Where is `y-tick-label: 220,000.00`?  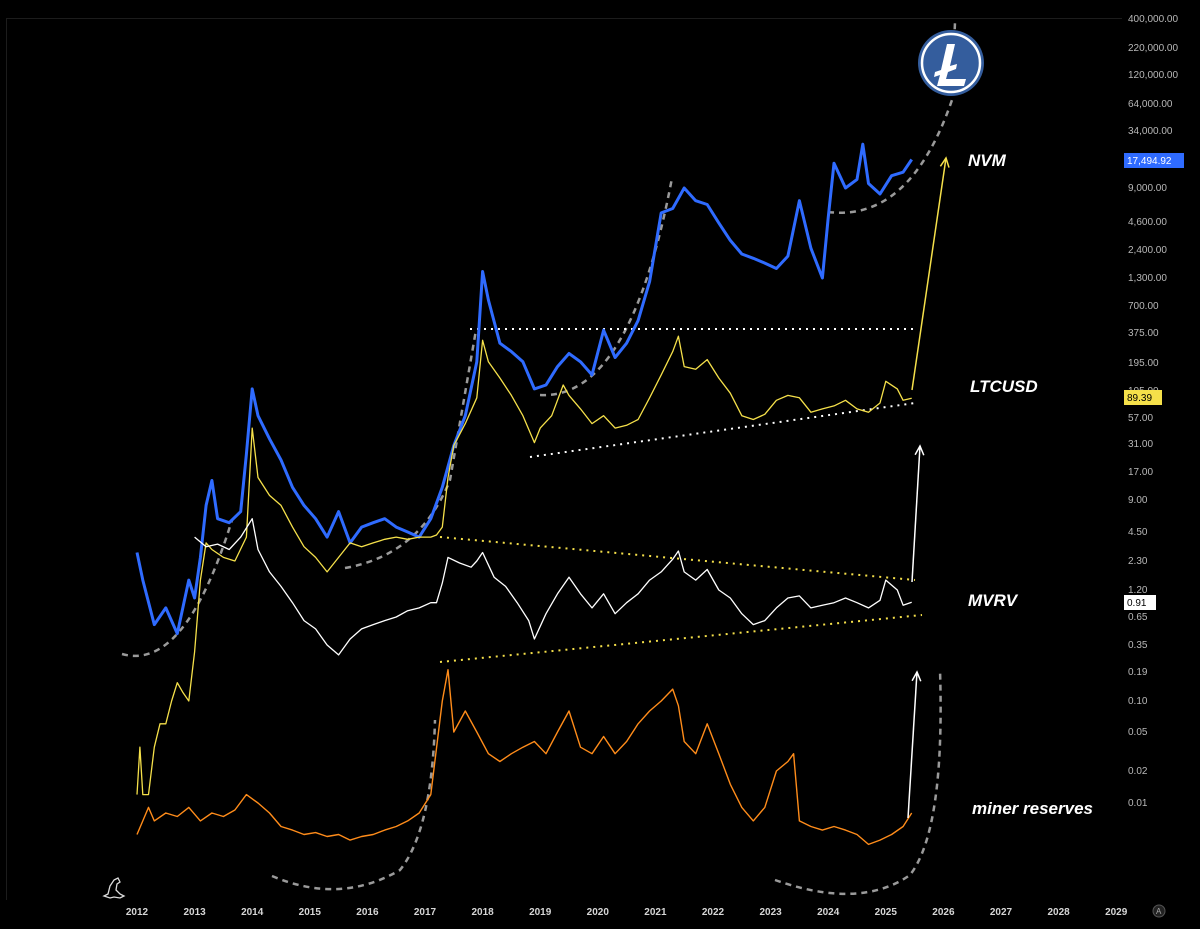
y-tick-label: 220,000.00 is located at coordinates (1153, 48).